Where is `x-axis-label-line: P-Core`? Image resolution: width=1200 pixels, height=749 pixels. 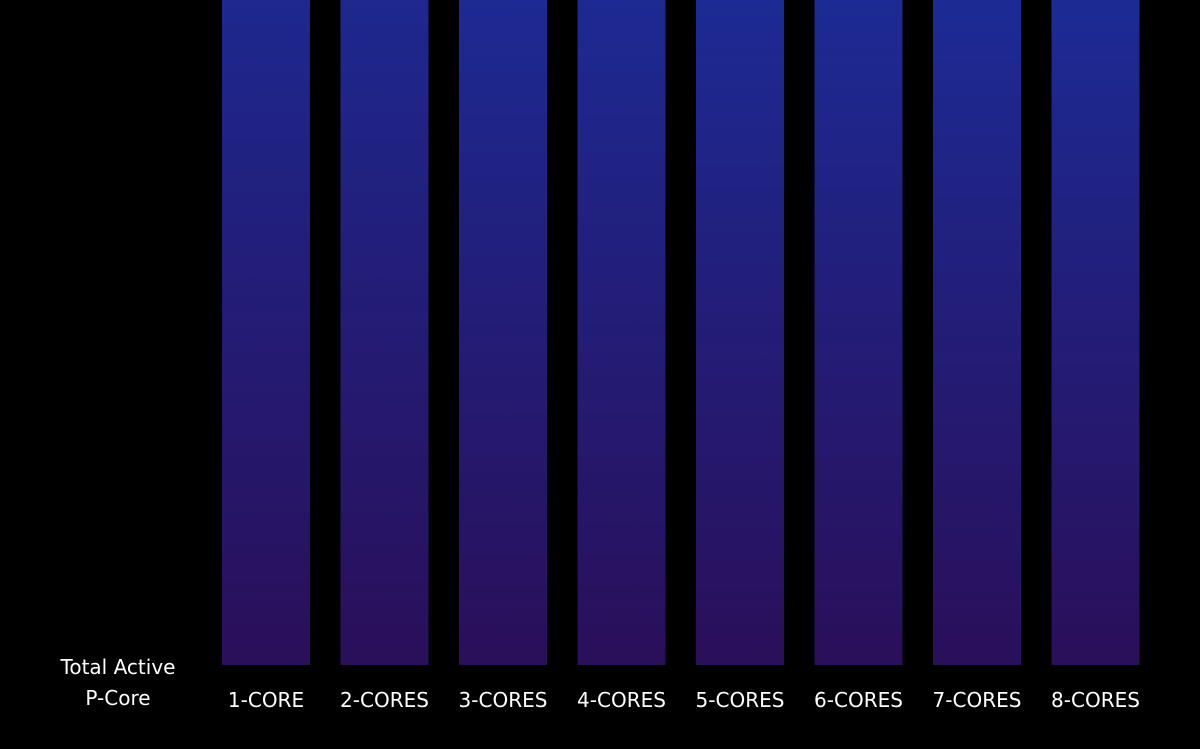 x-axis-label-line: P-Core is located at coordinates (117, 698).